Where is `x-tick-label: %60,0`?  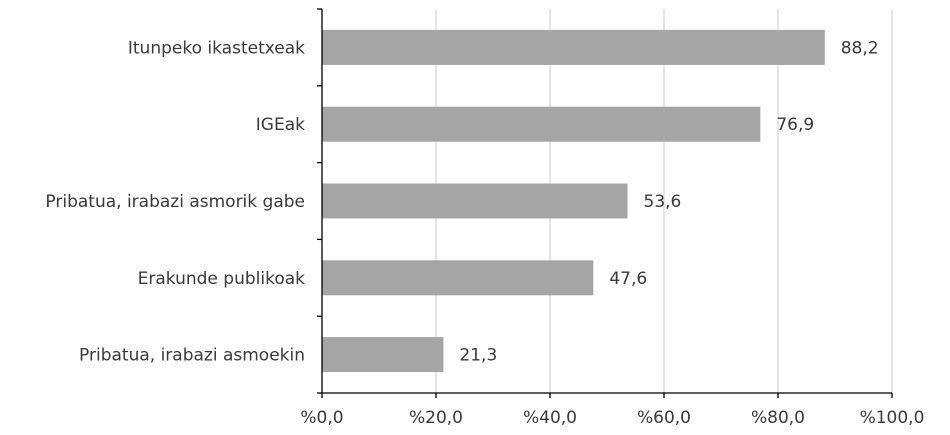 x-tick-label: %60,0 is located at coordinates (664, 418).